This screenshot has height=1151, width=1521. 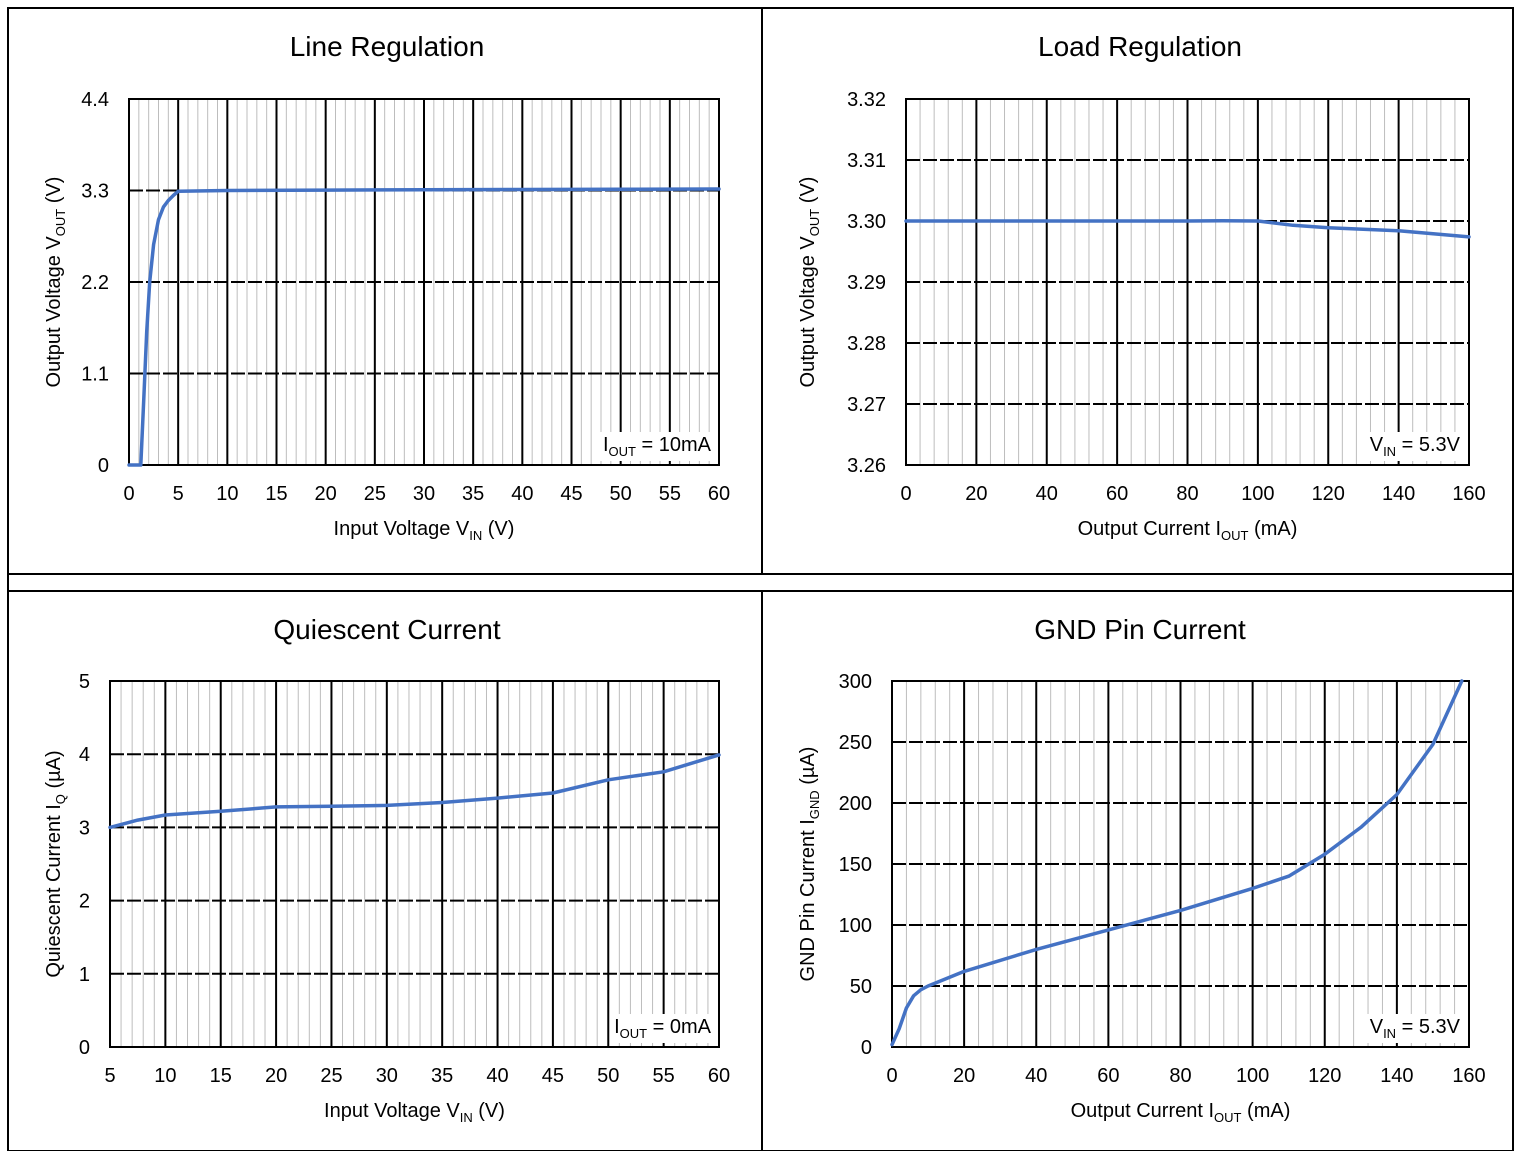 What do you see at coordinates (1140, 46) in the screenshot?
I see `chart-title: Load Regulation` at bounding box center [1140, 46].